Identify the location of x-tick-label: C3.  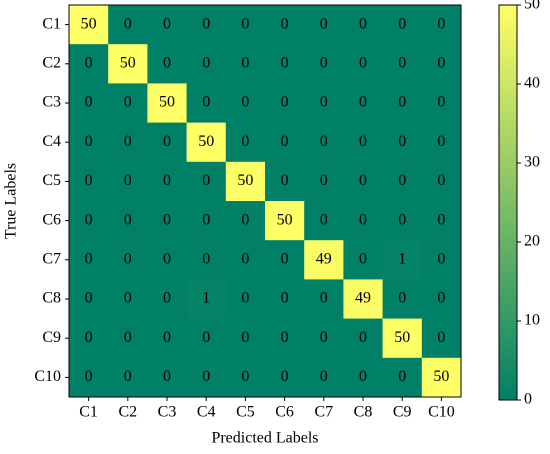
(167, 412).